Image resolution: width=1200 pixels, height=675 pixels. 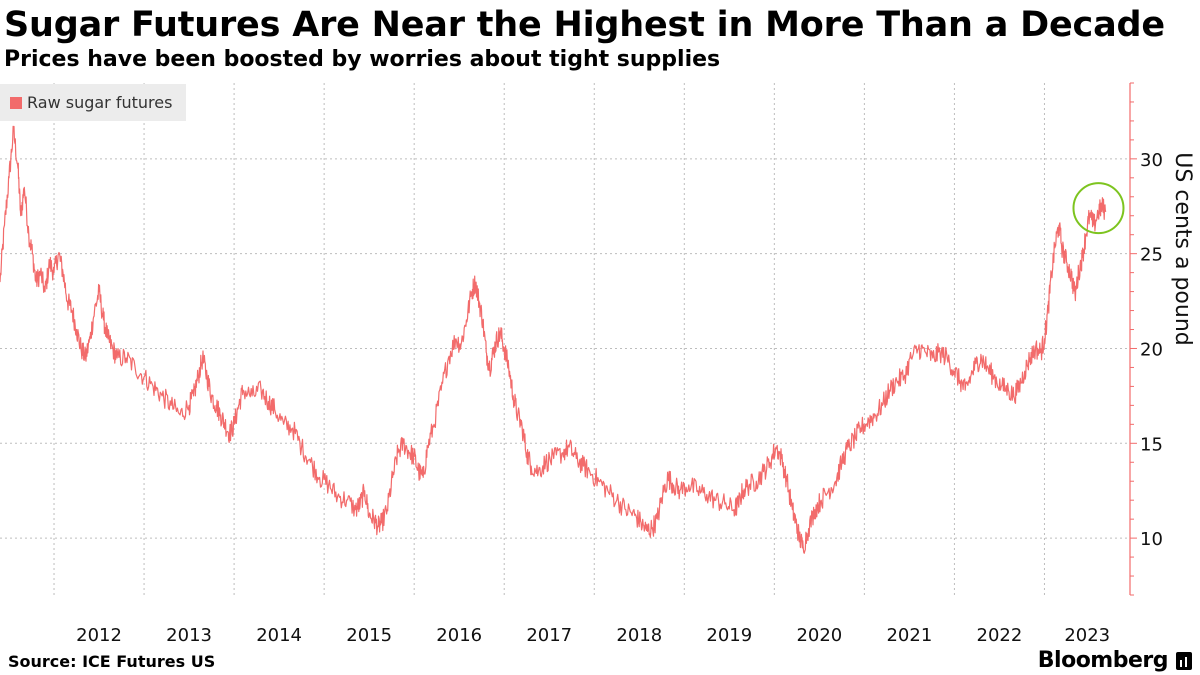 What do you see at coordinates (1151, 160) in the screenshot?
I see `y-tick-label: 30` at bounding box center [1151, 160].